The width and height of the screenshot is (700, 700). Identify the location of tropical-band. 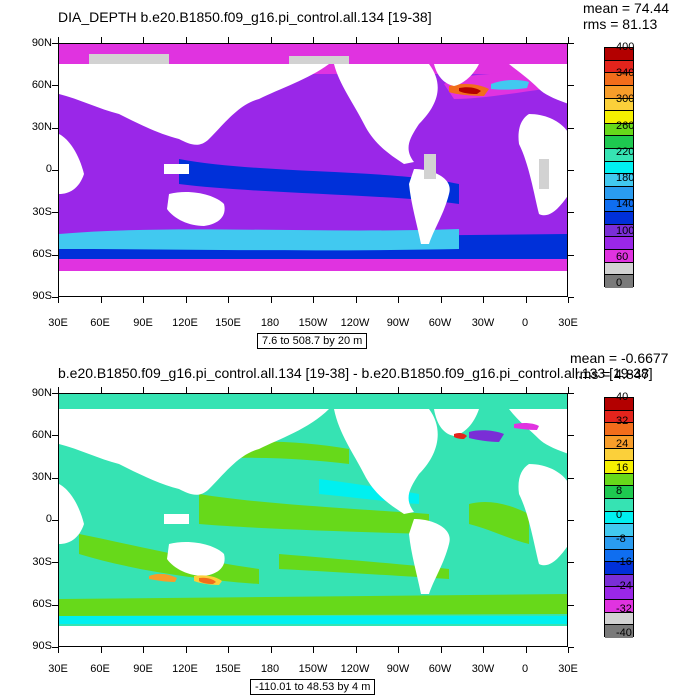
(319, 181).